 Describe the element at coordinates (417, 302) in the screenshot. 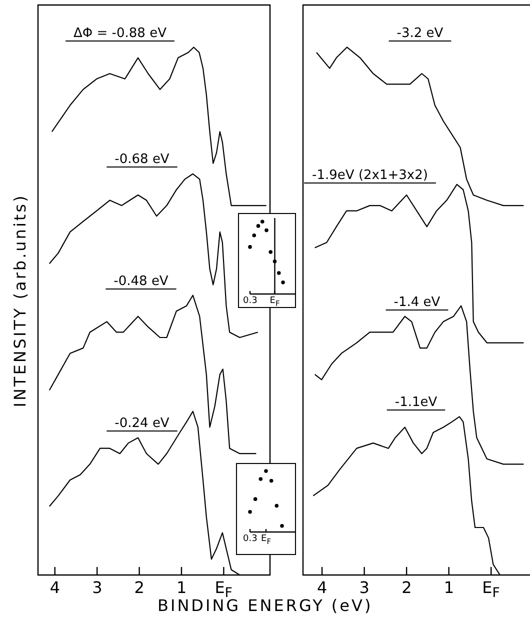

I see `annotation: -1.4 eV` at that location.